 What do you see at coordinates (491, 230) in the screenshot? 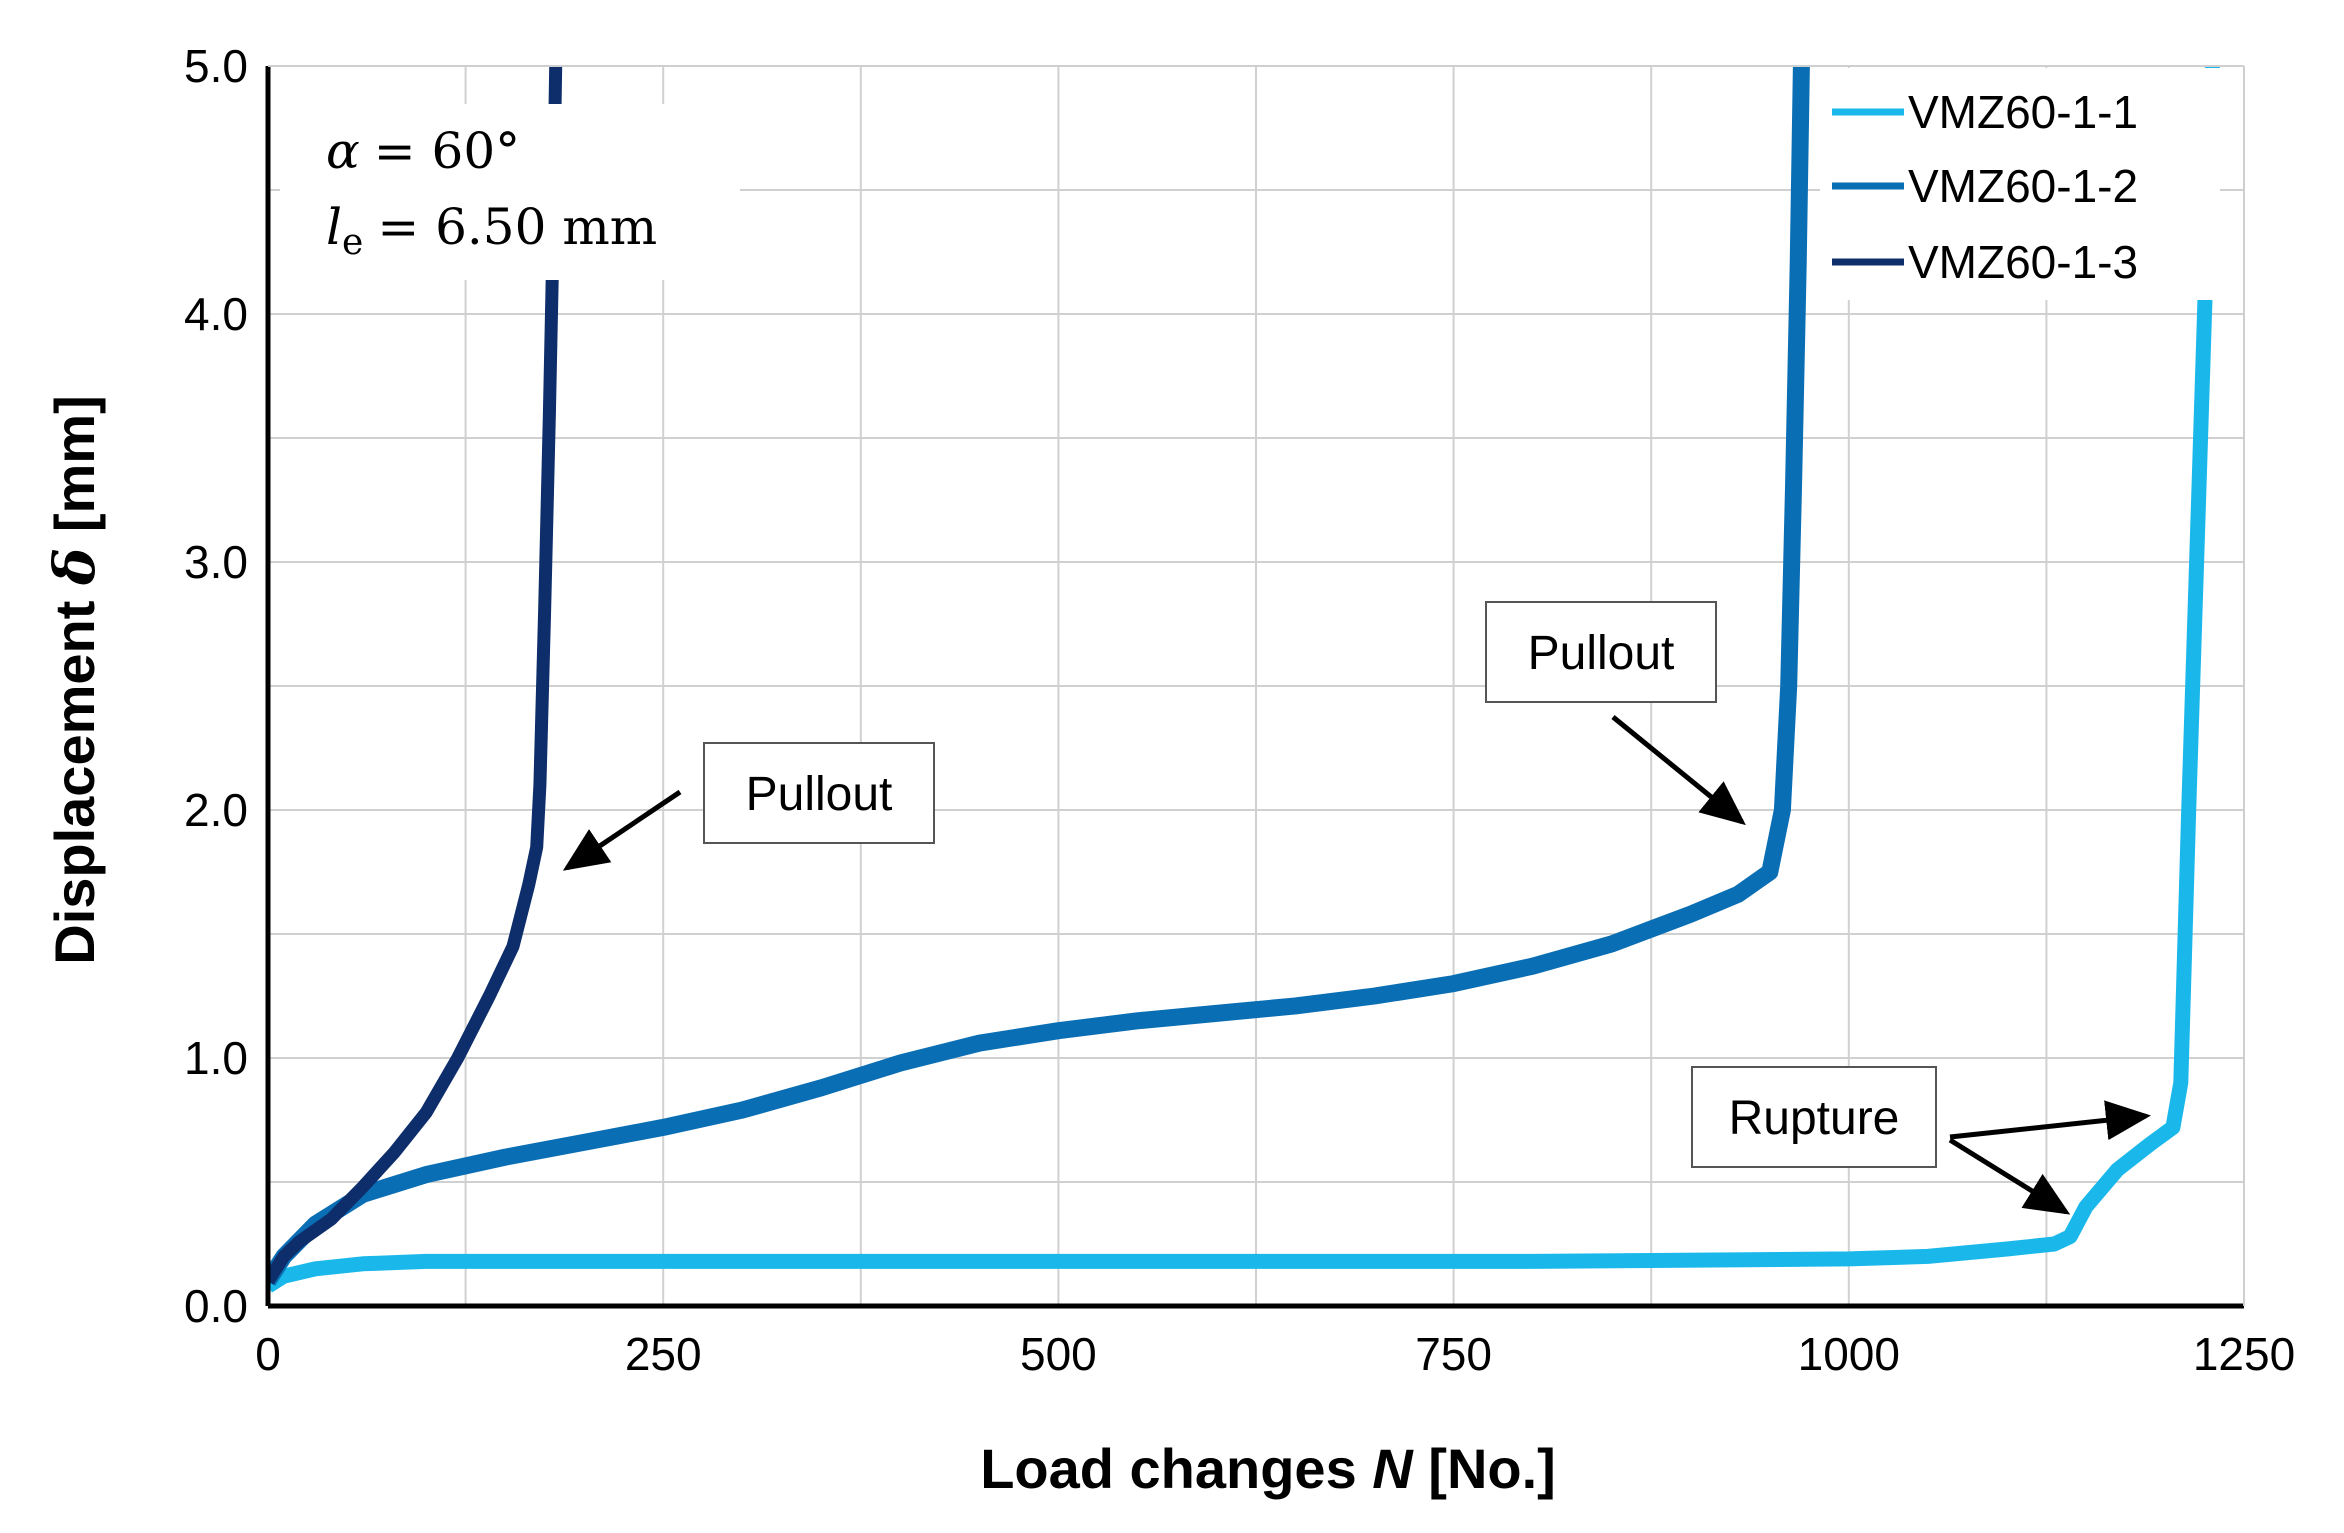
I see `embedment-length-parameter: le = 6.50 mm` at bounding box center [491, 230].